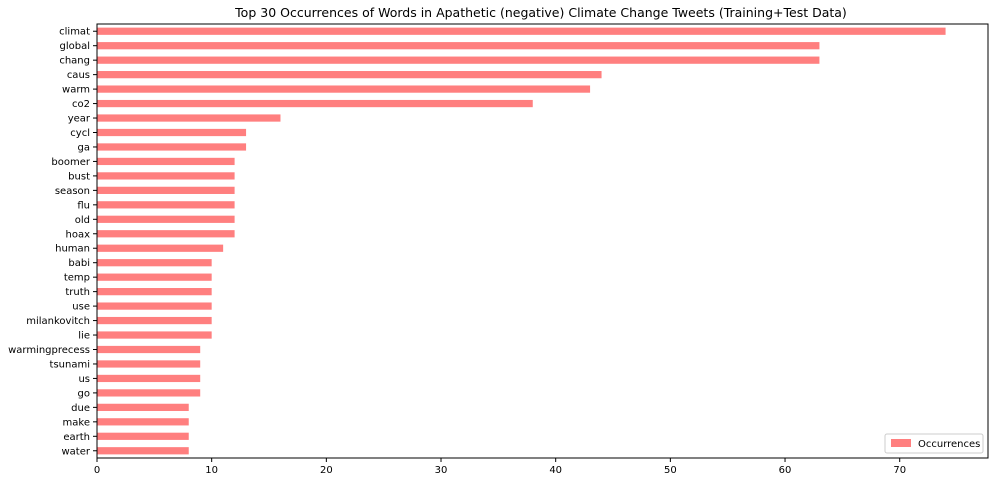  Describe the element at coordinates (80, 133) in the screenshot. I see `y-tick-label-cycl: cycl` at that location.